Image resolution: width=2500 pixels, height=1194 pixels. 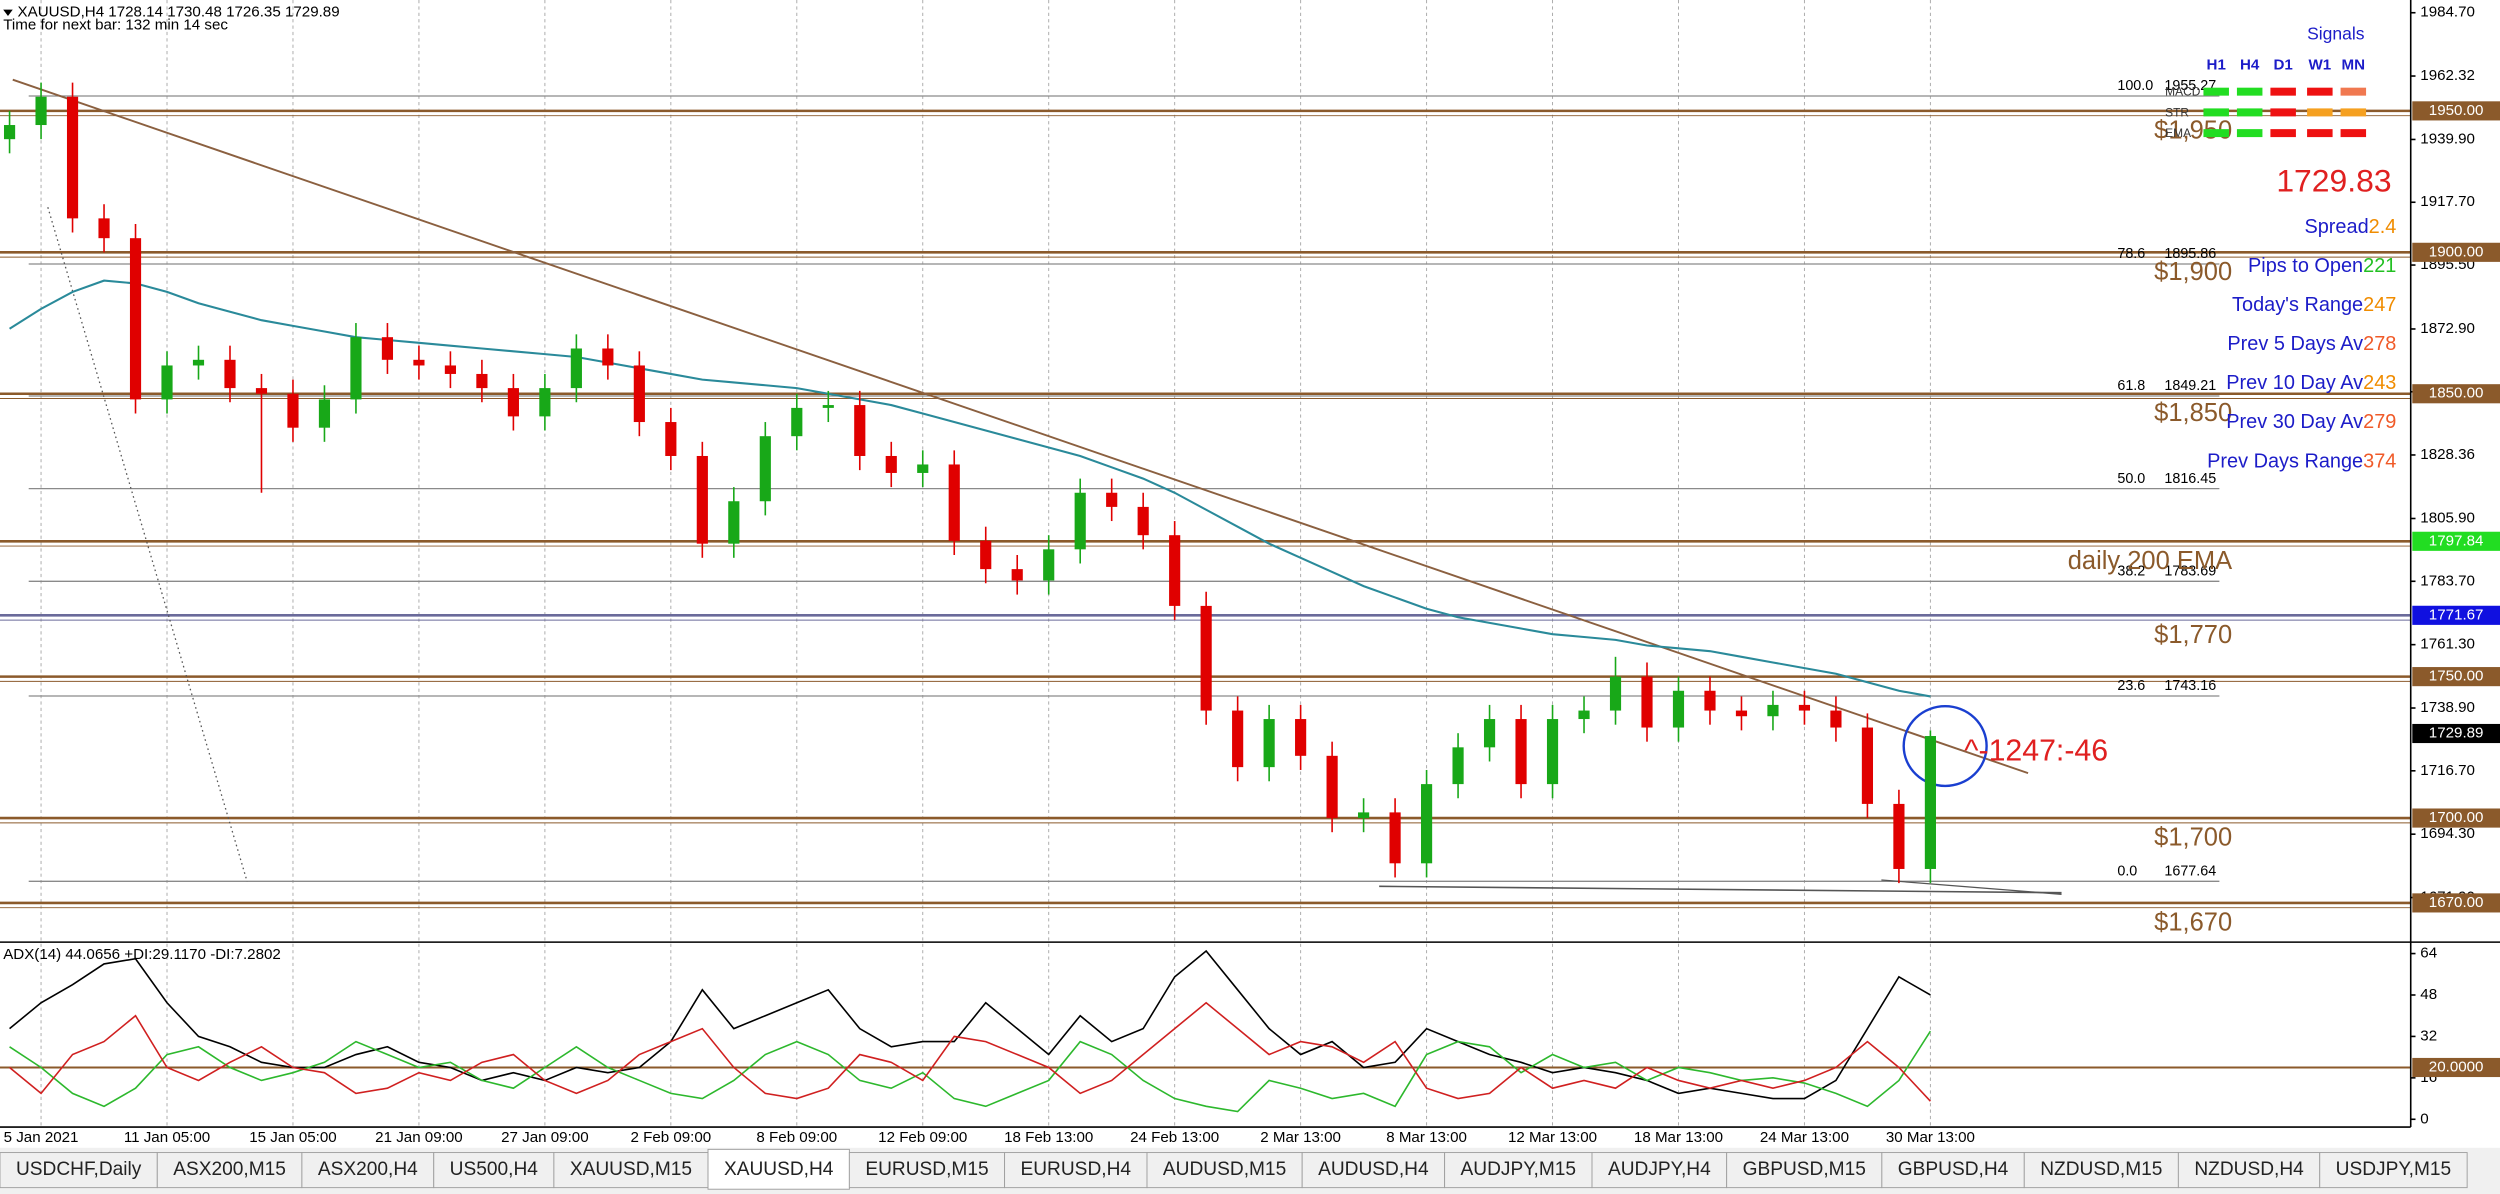 I want to click on tab-label: USDCHF,Daily, so click(x=79, y=1169).